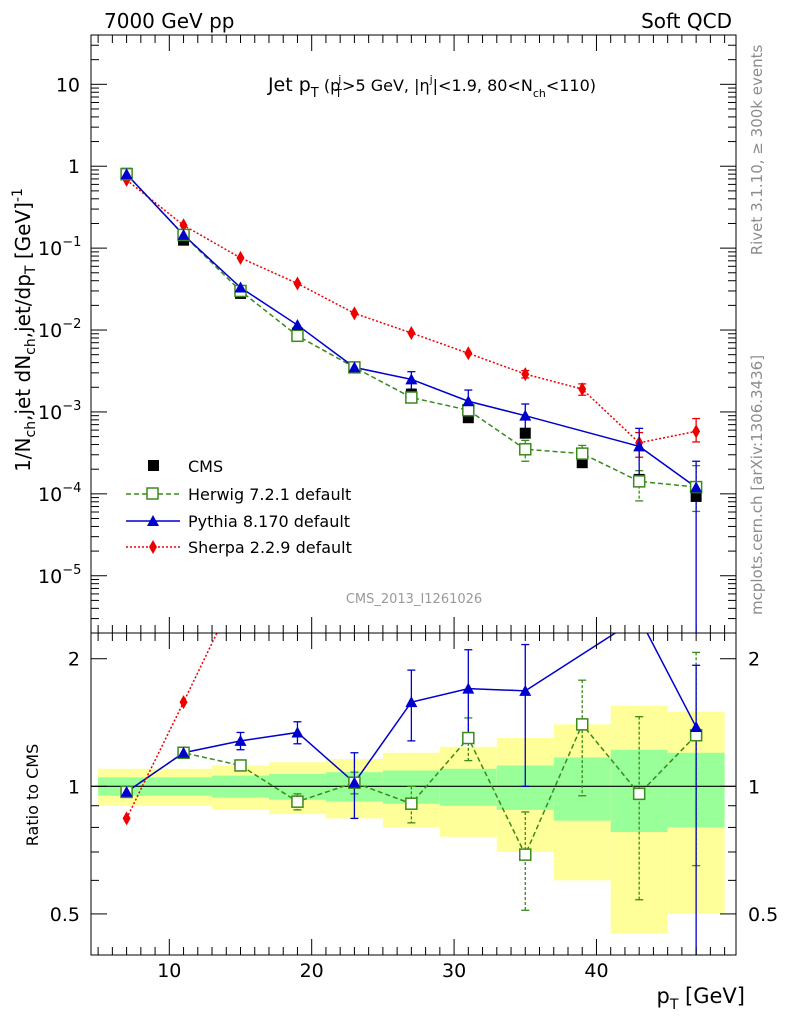  What do you see at coordinates (754, 660) in the screenshot?
I see `ratio-y-tick-label-right: 2` at bounding box center [754, 660].